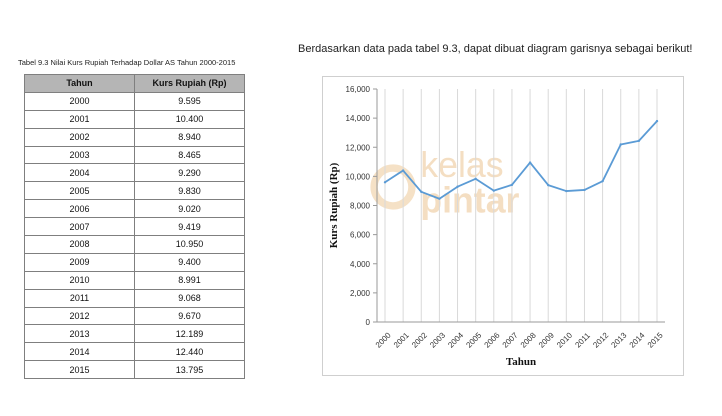  Describe the element at coordinates (383, 339) in the screenshot. I see `x-tick-label: 2000` at that location.